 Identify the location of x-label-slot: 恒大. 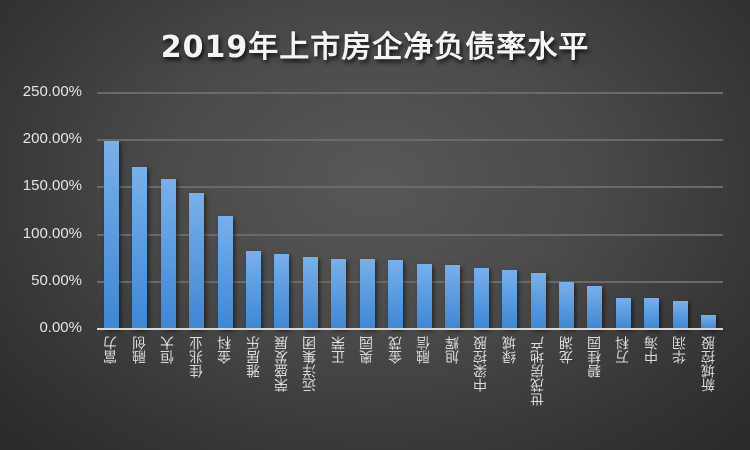
(168, 391).